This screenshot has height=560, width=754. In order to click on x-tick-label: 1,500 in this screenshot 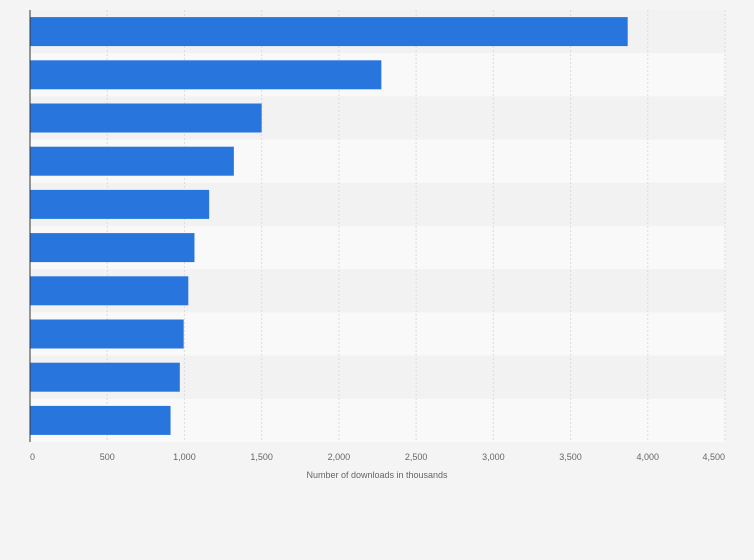, I will do `click(261, 457)`.